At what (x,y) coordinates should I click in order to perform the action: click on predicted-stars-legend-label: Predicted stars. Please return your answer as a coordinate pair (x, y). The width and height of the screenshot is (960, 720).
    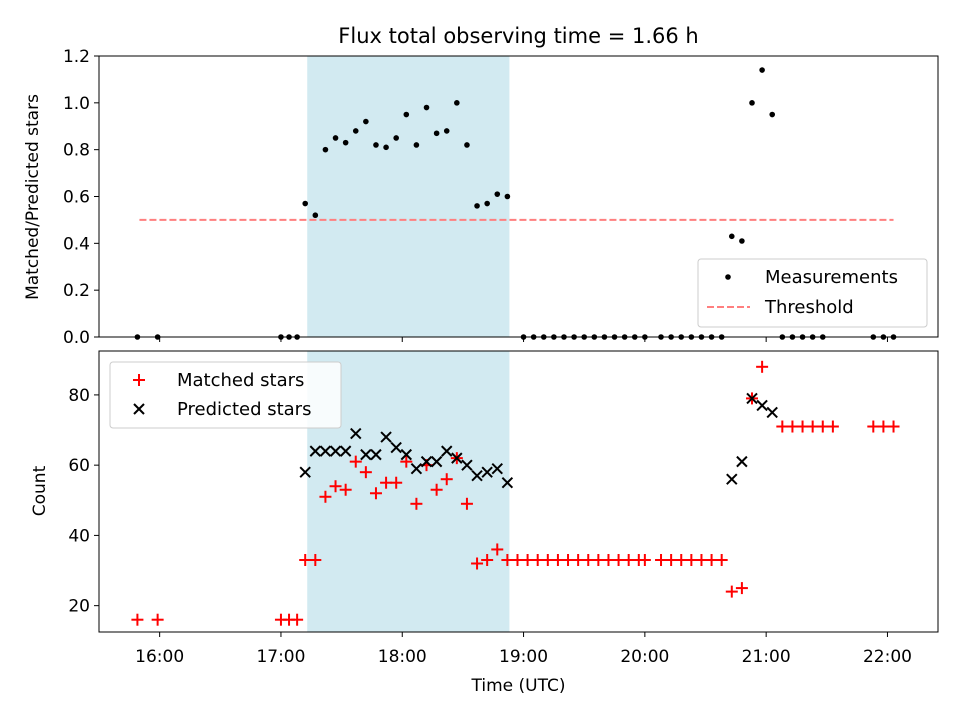
    Looking at the image, I should click on (244, 409).